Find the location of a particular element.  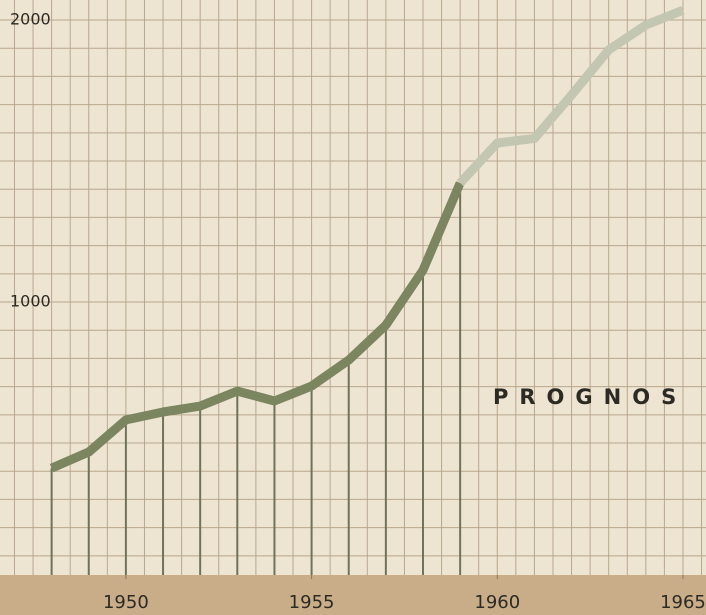

annotation: PROGNOS is located at coordinates (590, 397).